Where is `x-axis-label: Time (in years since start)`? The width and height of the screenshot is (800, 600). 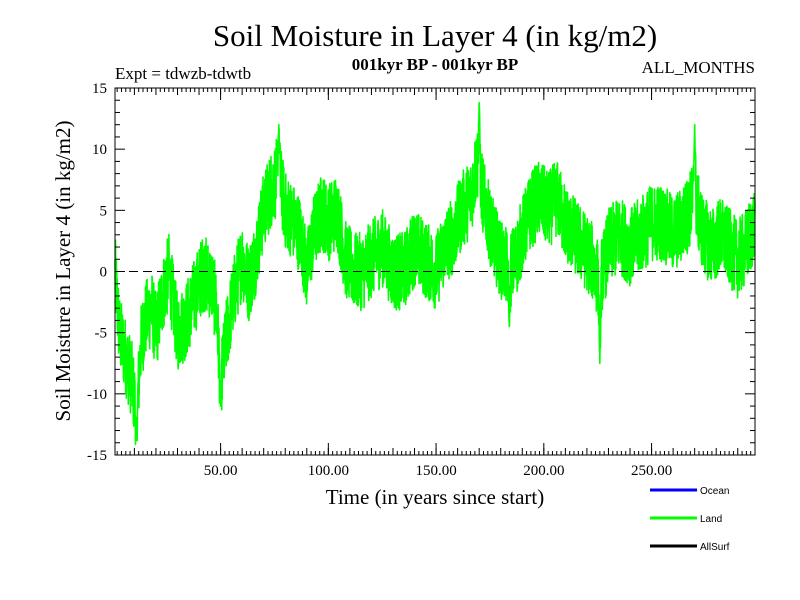
x-axis-label: Time (in years since start) is located at coordinates (435, 497).